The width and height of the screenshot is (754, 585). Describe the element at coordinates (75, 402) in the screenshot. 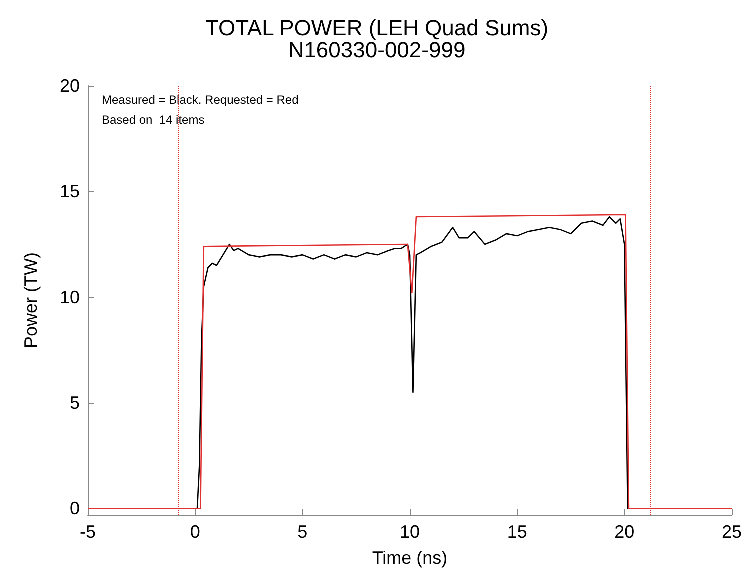

I see `y-tick-label: 5` at that location.